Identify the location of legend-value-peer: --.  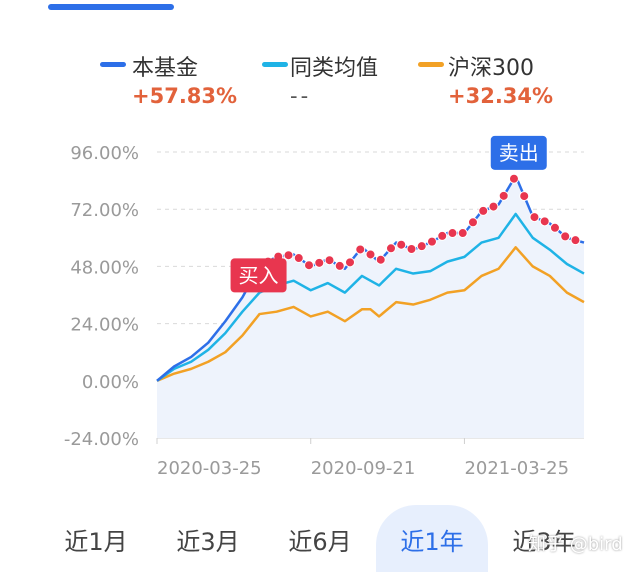
(301, 96).